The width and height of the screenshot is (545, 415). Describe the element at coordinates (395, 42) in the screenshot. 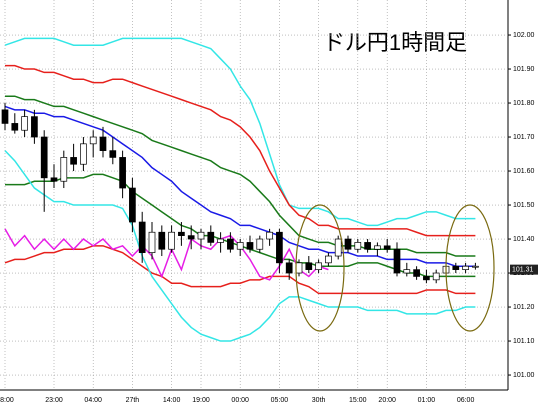

I see `chart-title: ドル円1時間足` at that location.